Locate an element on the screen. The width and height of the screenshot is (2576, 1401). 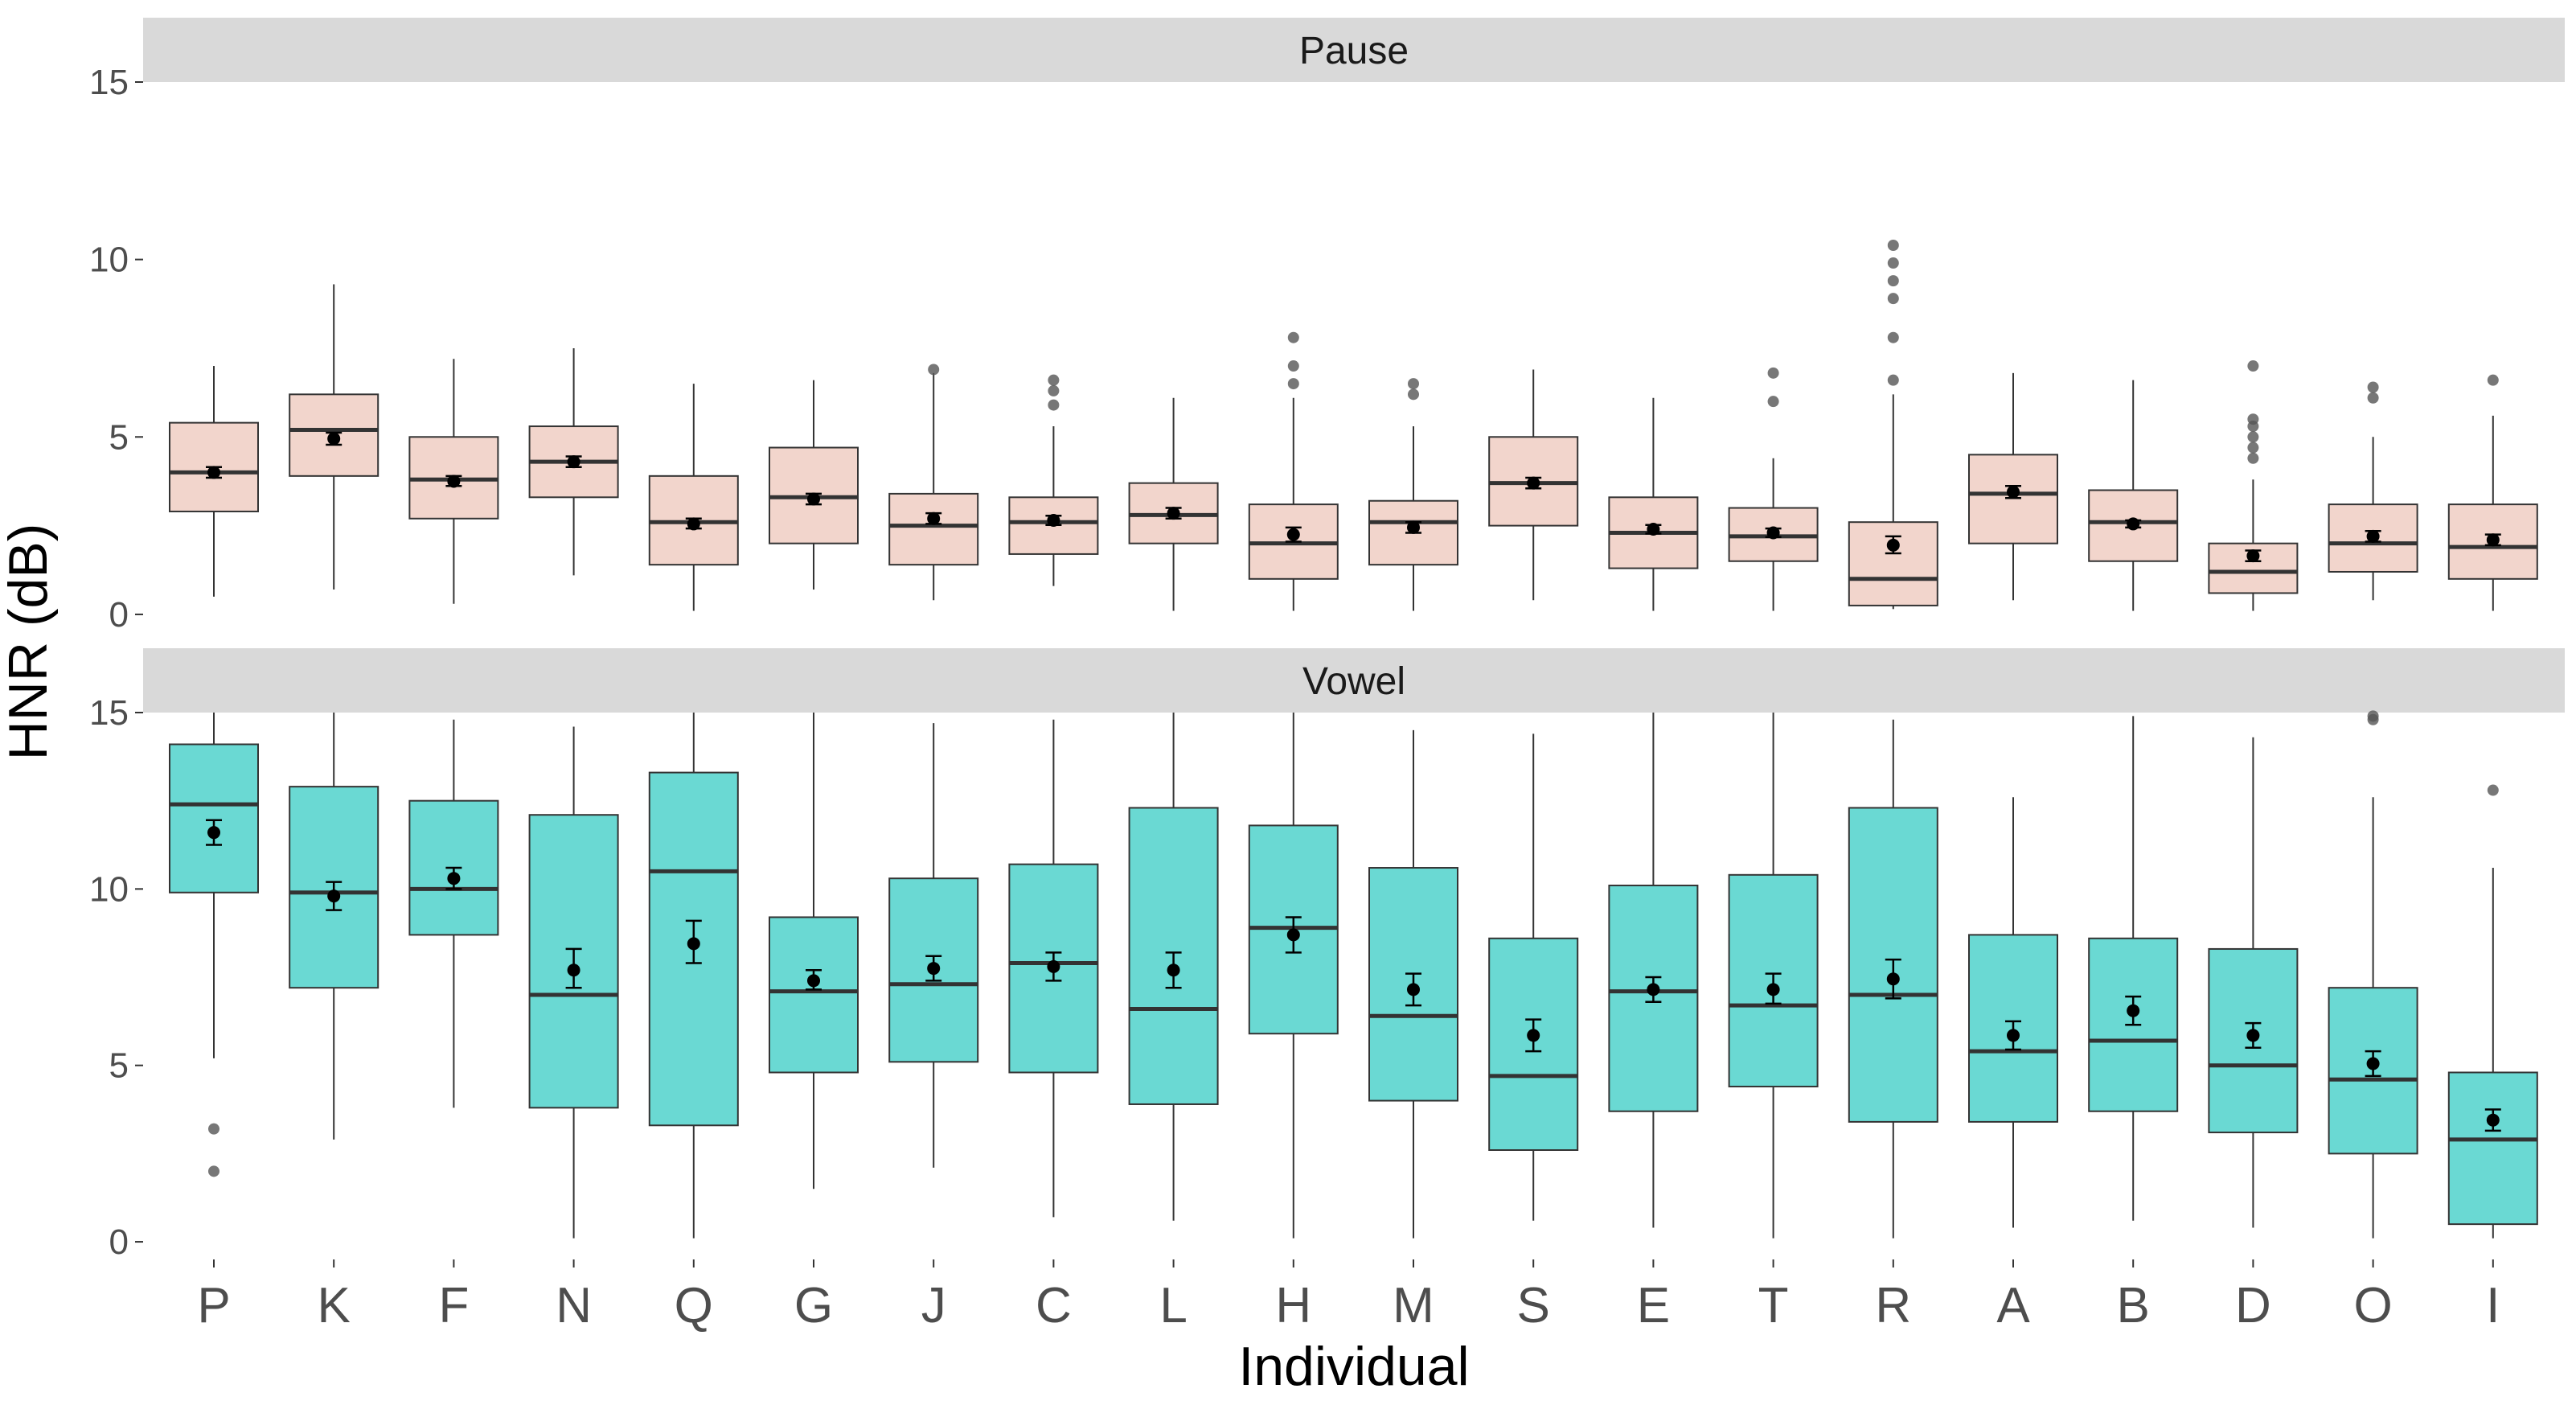
x-tick-label-E: E is located at coordinates (1653, 1305).